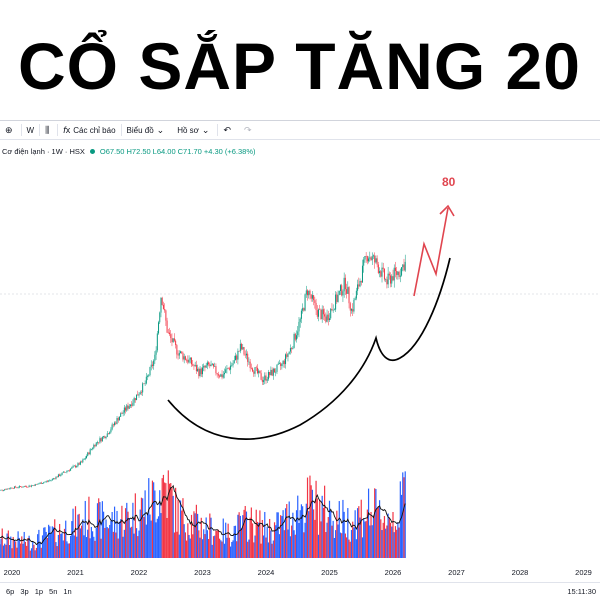 The image size is (600, 600). What do you see at coordinates (203, 515) in the screenshot?
I see `volume-ma-line` at bounding box center [203, 515].